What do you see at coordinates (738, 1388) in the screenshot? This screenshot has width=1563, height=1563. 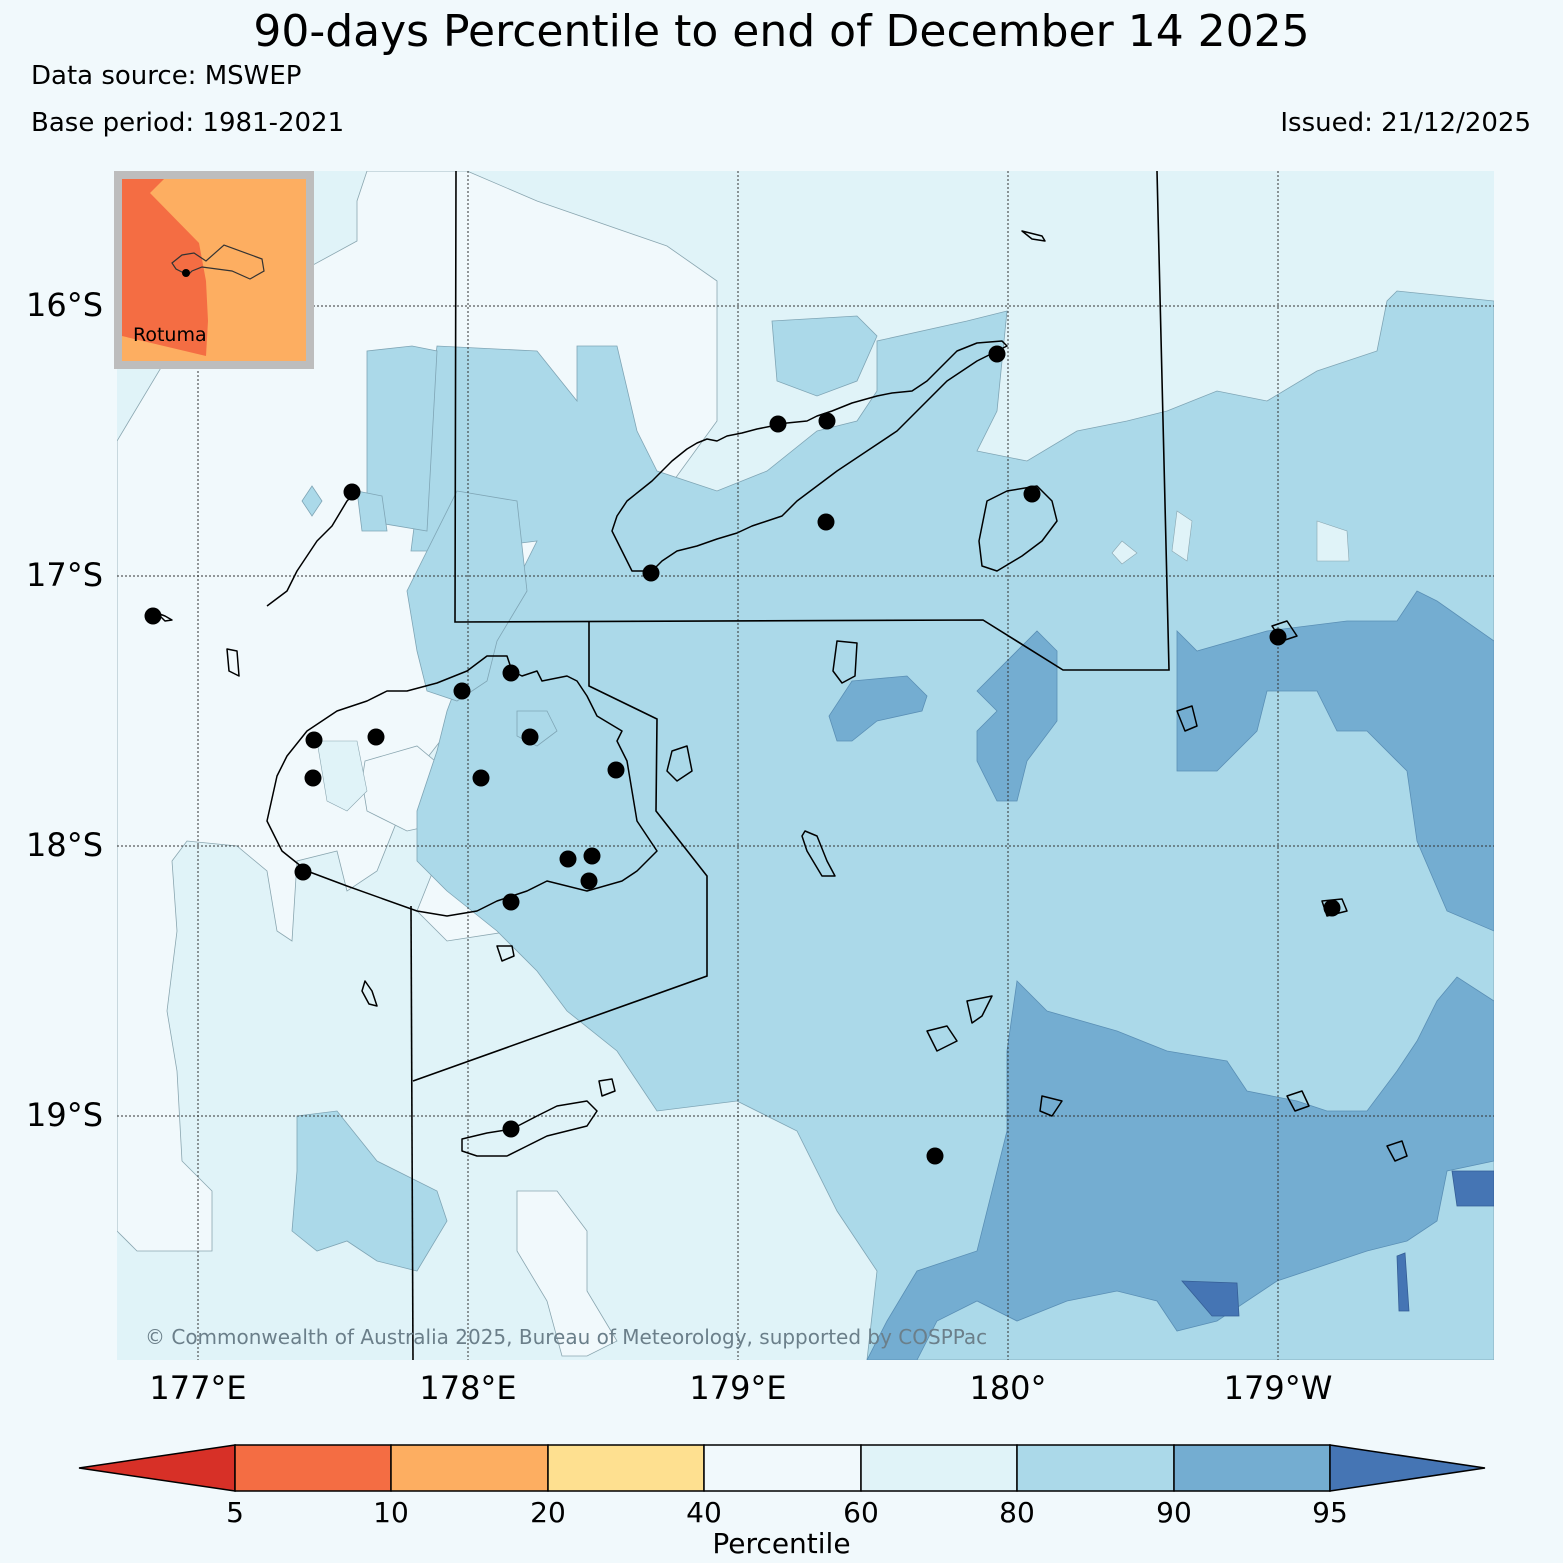 I see `lon-tick-179e: 179°E` at bounding box center [738, 1388].